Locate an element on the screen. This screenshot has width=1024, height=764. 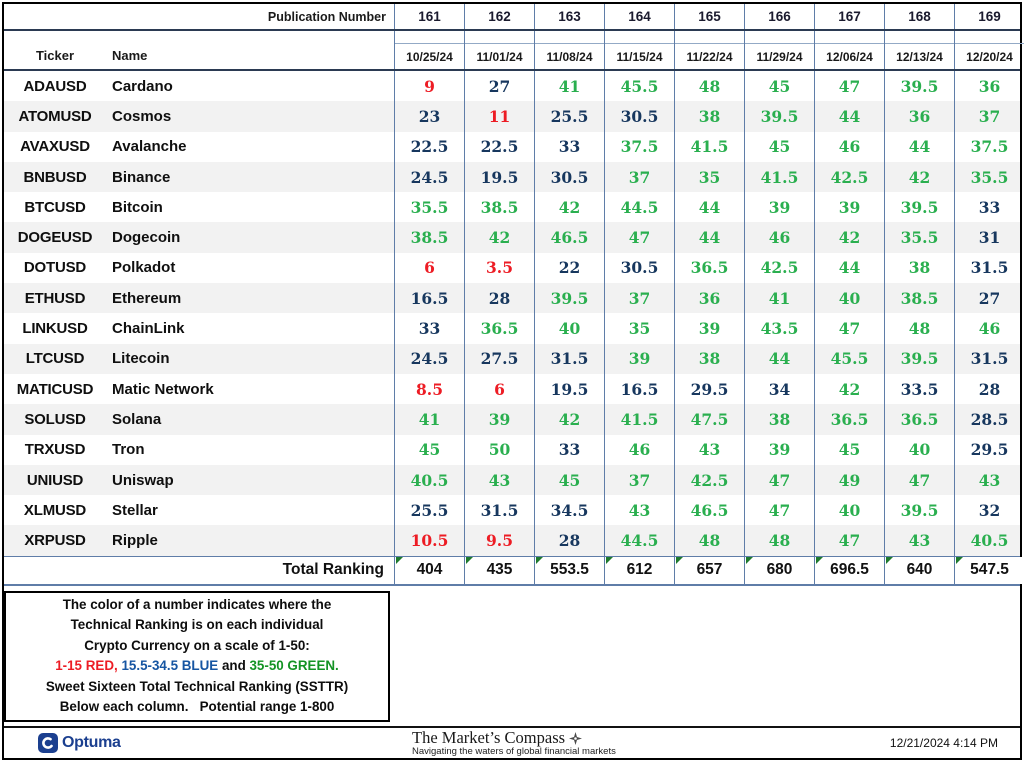
ranking-value-cell: 43.5 is located at coordinates (779, 328).